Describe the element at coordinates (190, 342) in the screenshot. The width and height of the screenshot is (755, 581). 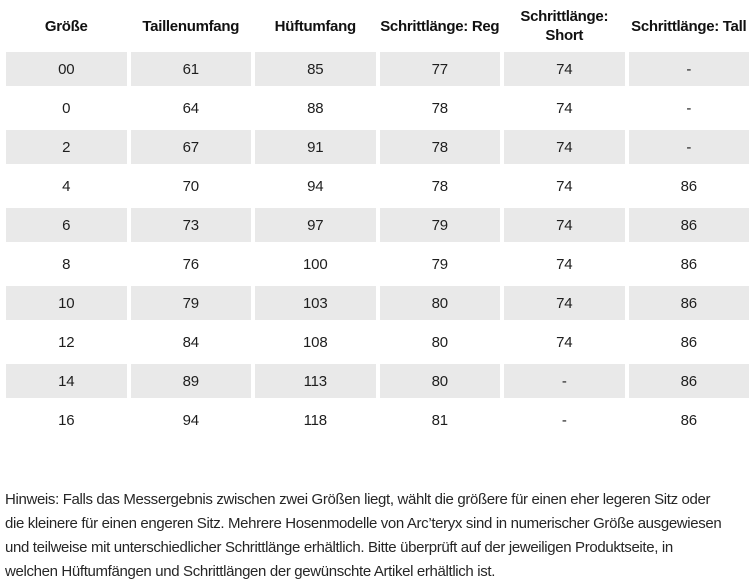
I see `cell-waist: 84` at that location.